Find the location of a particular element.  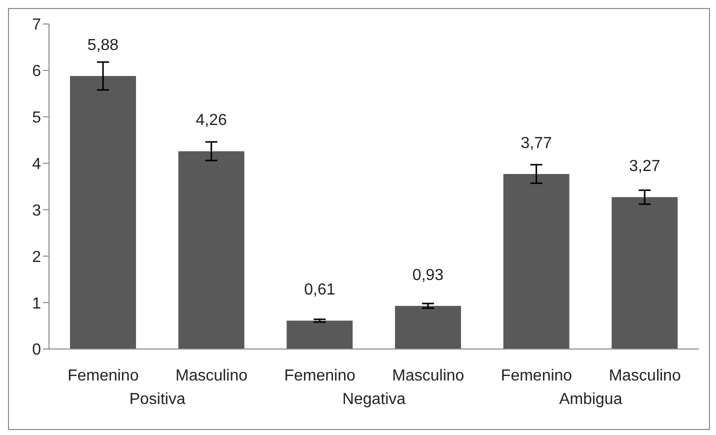

text: Negativa is located at coordinates (374, 400).